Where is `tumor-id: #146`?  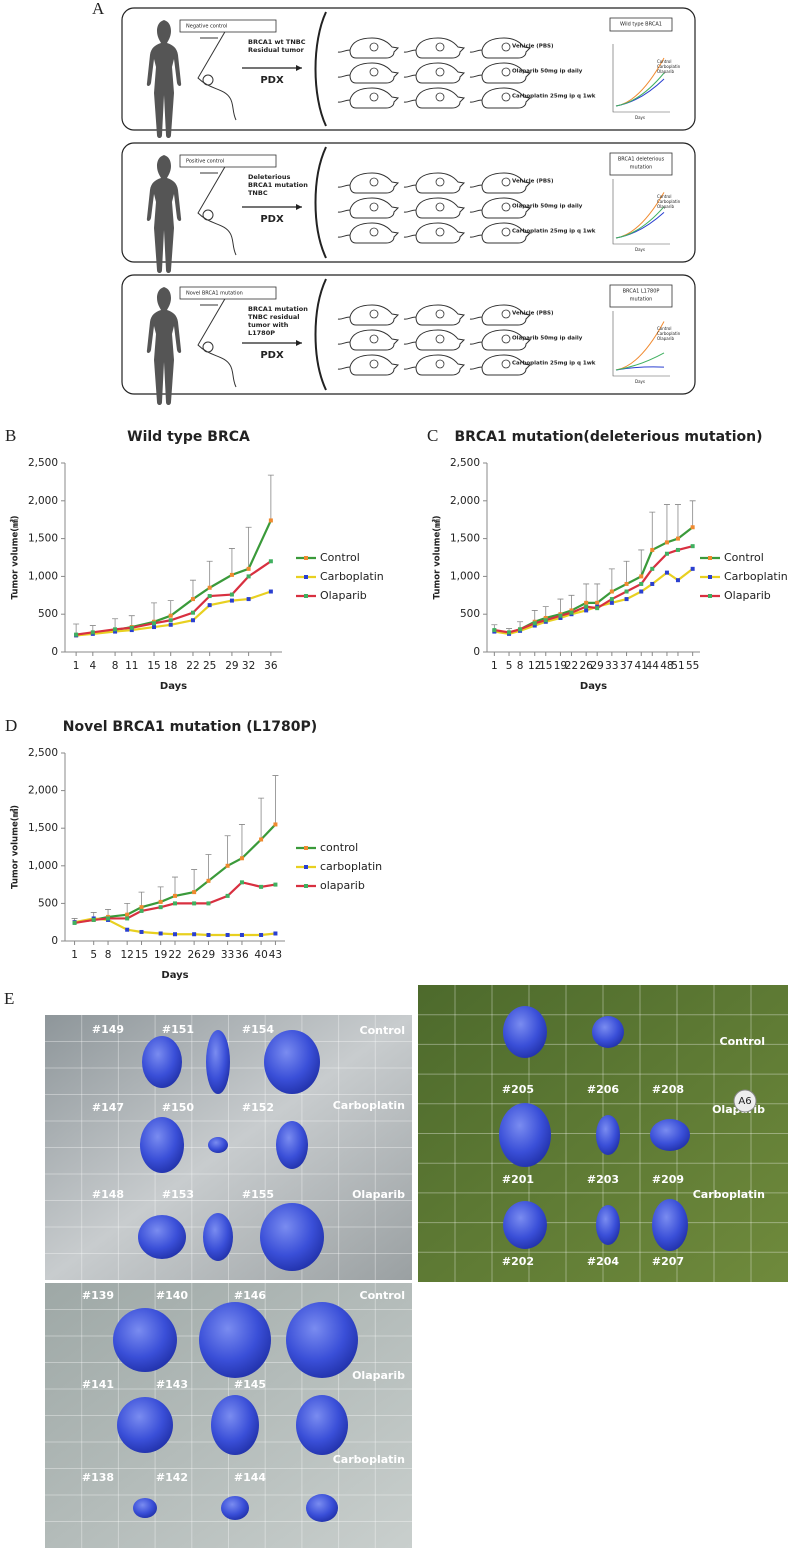 tumor-id: #146 is located at coordinates (250, 1295).